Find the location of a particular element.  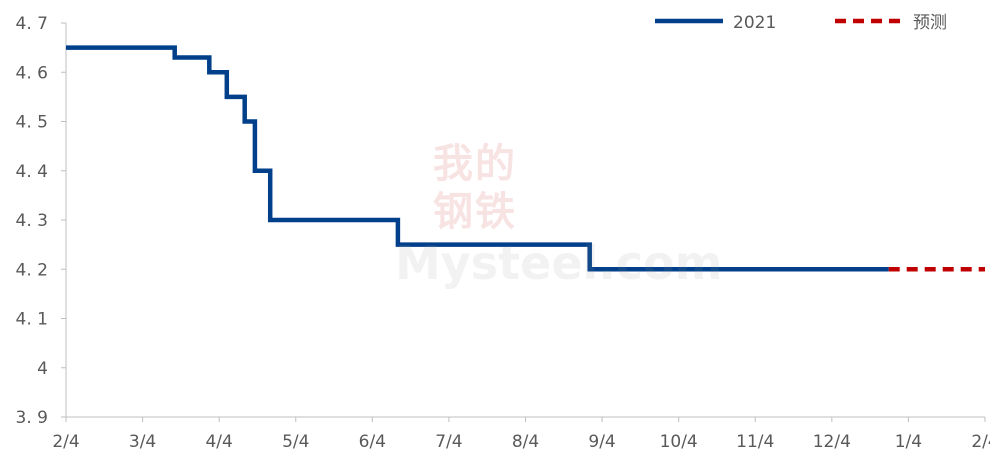

y-tick-label: 4. 3 is located at coordinates (32, 221).